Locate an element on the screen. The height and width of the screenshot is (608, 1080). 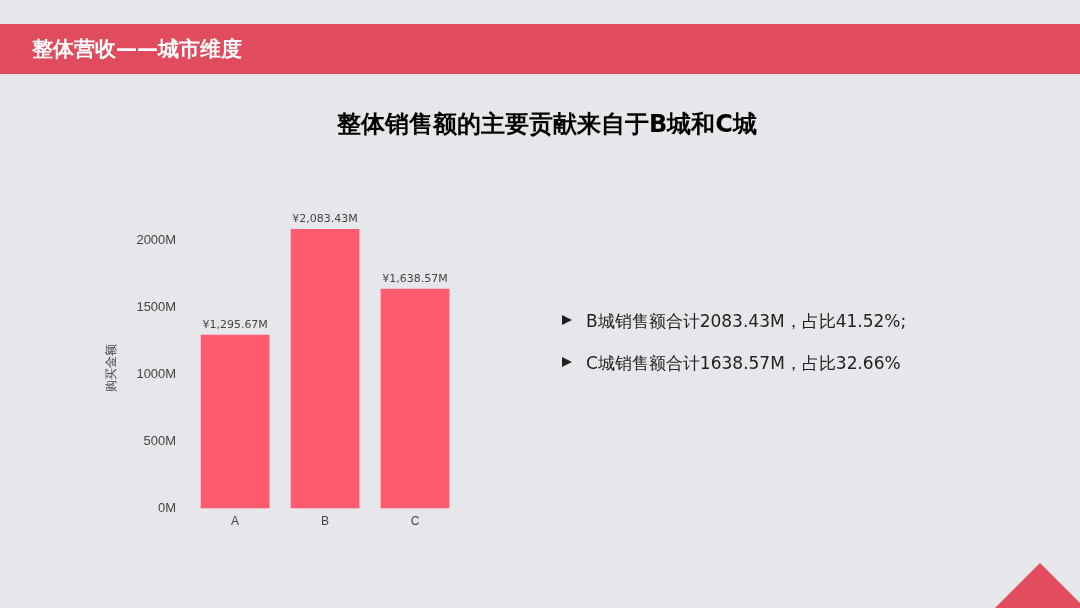
y-tick-label: 1000M is located at coordinates (156, 373).